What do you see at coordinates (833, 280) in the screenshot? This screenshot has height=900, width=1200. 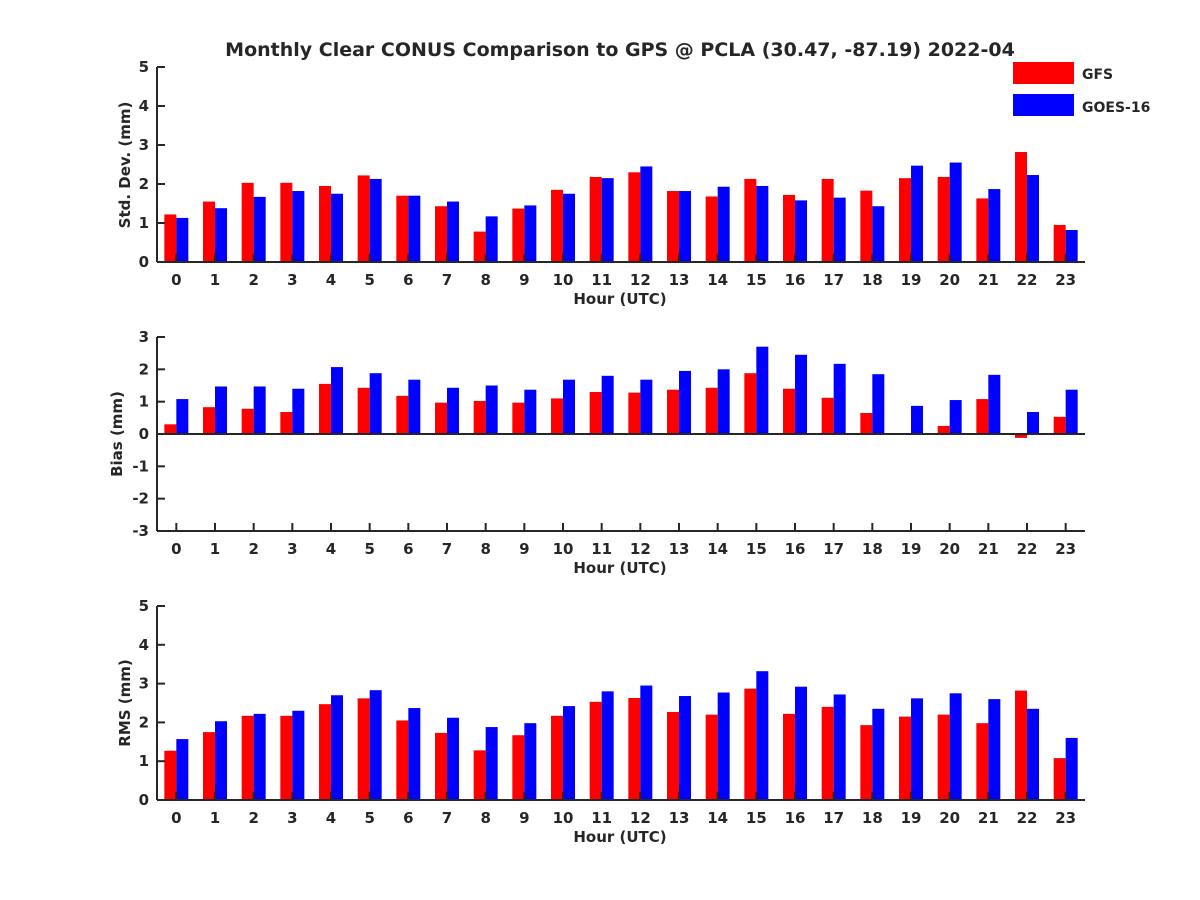 I see `stddev-xtick-label: 17` at bounding box center [833, 280].